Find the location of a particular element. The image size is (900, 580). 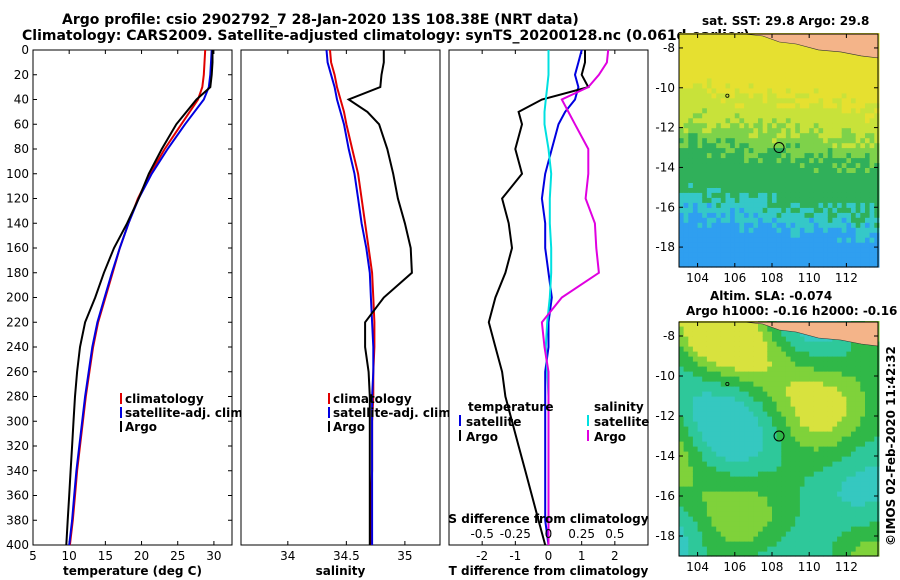

y-tick-label: 40 is located at coordinates (21, 100).